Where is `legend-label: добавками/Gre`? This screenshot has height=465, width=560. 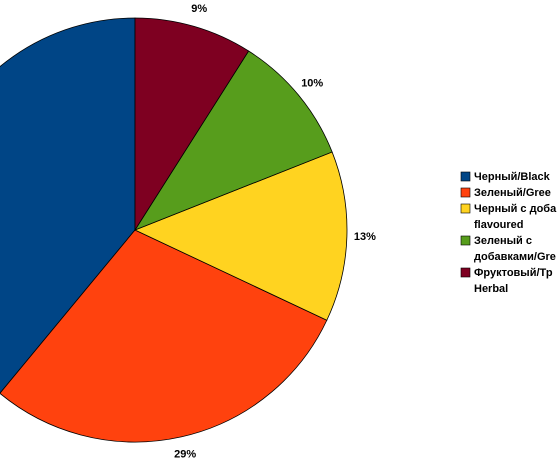
legend-label: добавками/Gre is located at coordinates (515, 257).